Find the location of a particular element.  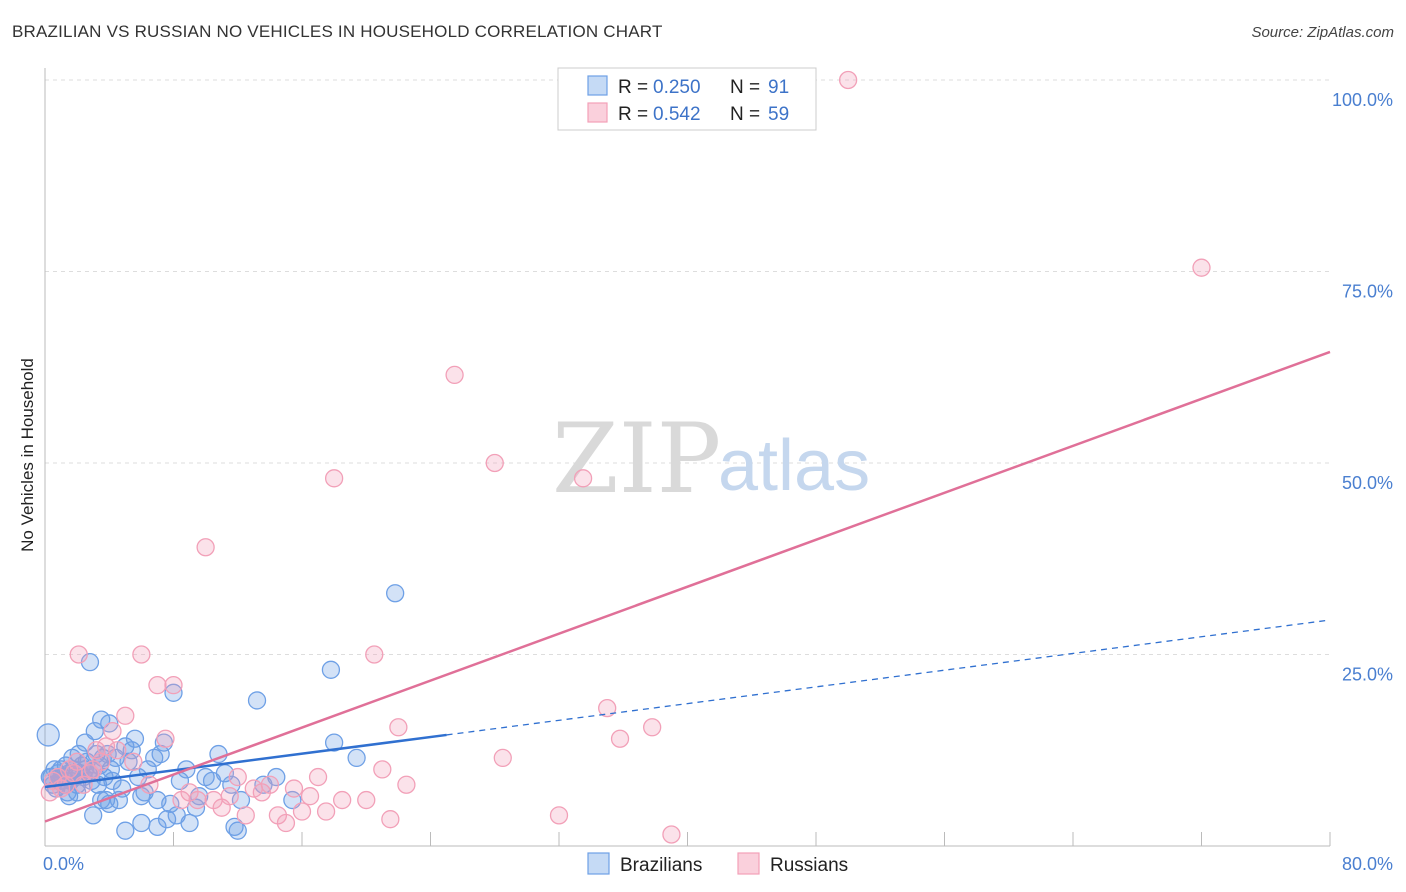

x-tick-label-1: 80.0% is located at coordinates (1367, 864).